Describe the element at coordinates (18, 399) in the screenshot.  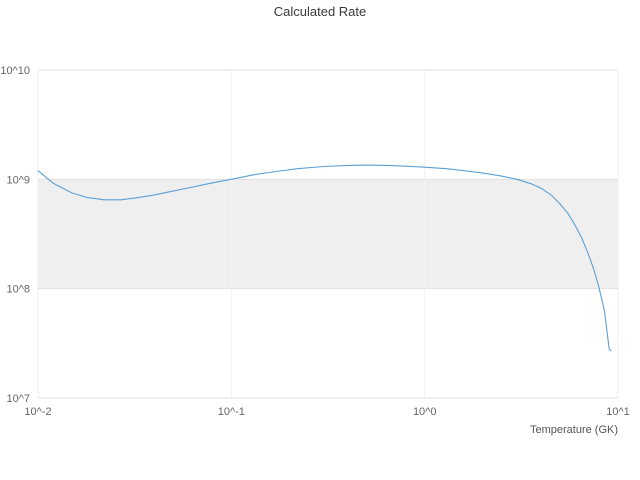
I see `y-tick-label: 10^7` at that location.